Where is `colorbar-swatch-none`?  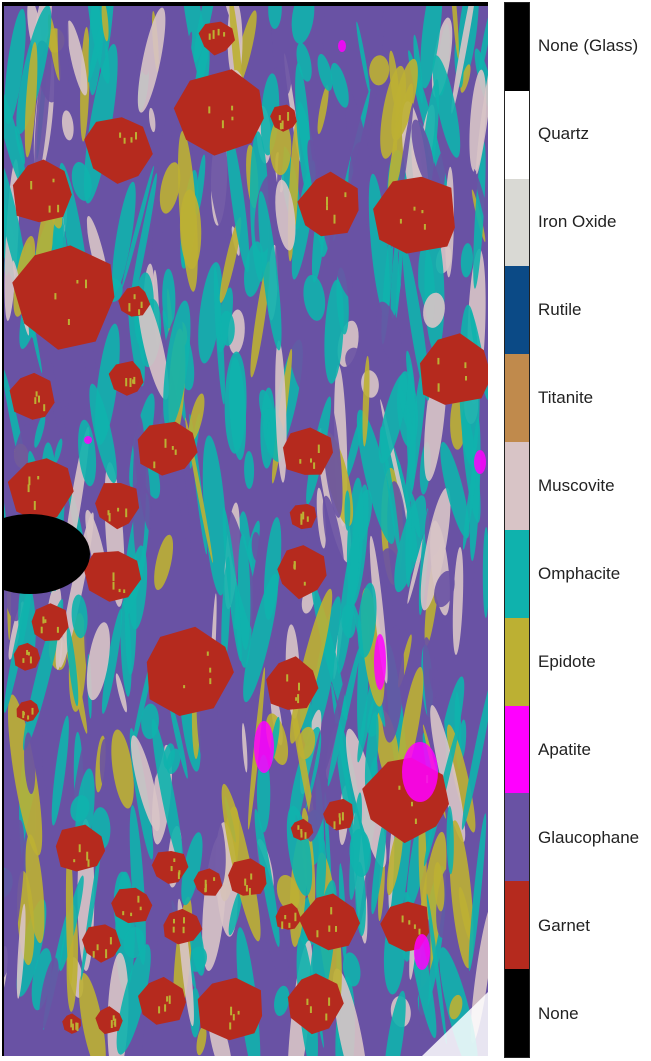
colorbar-swatch-none is located at coordinates (517, 1013).